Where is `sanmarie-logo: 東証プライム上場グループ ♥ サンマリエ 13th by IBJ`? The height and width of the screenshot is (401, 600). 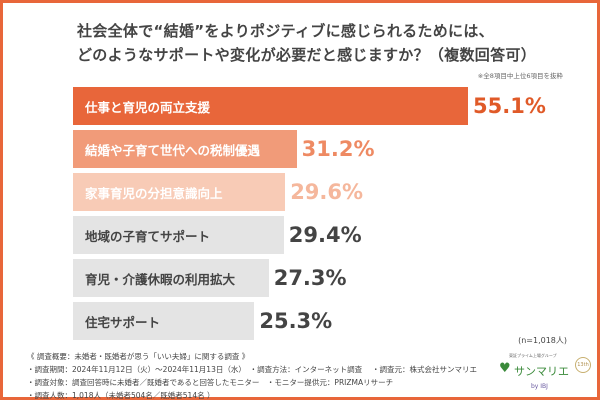 sanmarie-logo: 東証プライム上場グループ ♥ サンマリエ 13th by IBJ is located at coordinates (546, 375).